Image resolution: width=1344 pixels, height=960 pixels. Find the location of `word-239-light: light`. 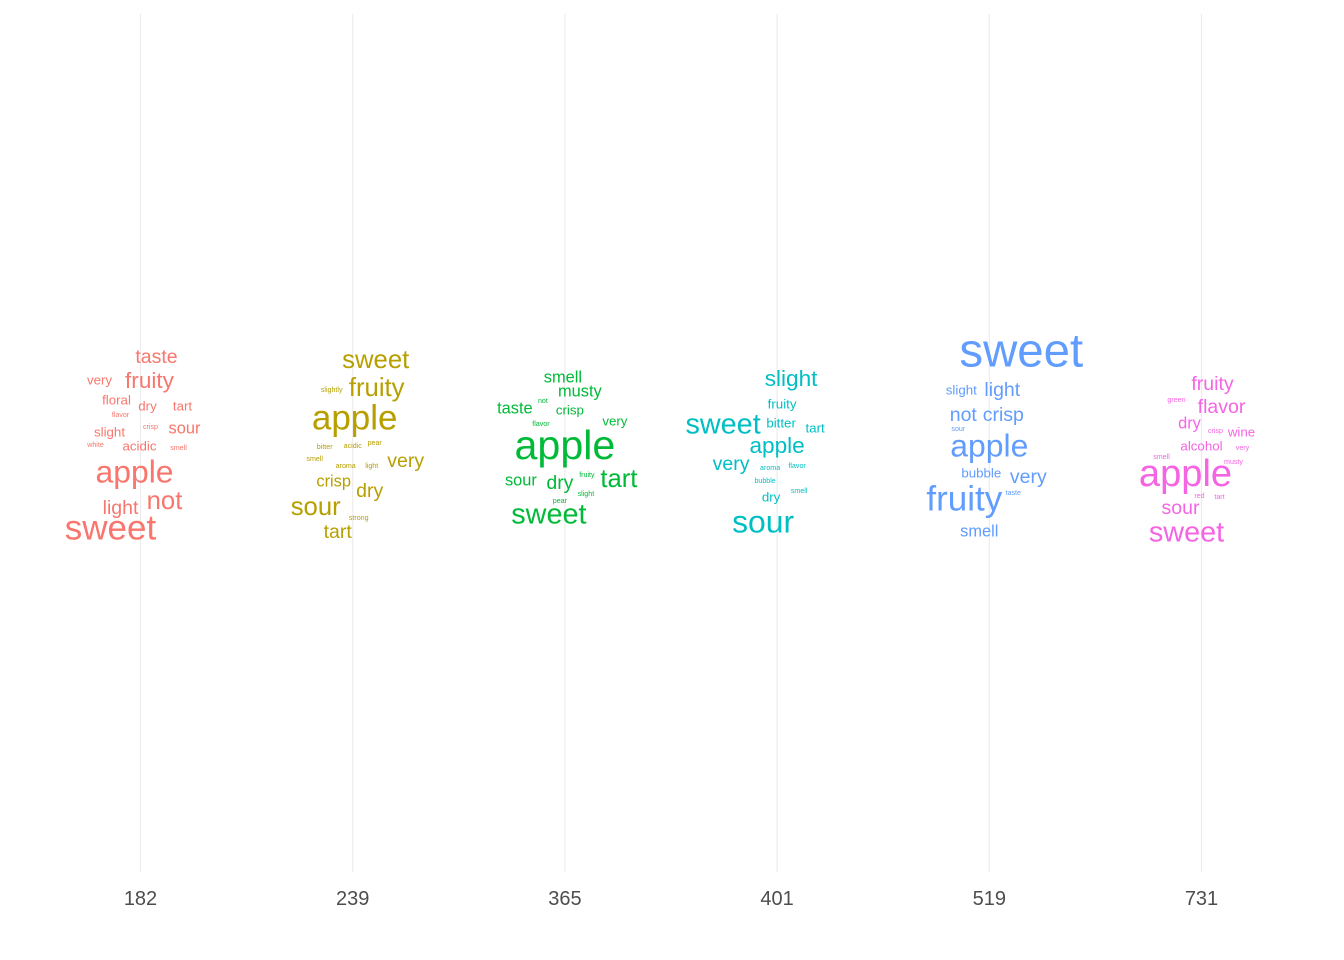

word-239-light: light is located at coordinates (371, 466).